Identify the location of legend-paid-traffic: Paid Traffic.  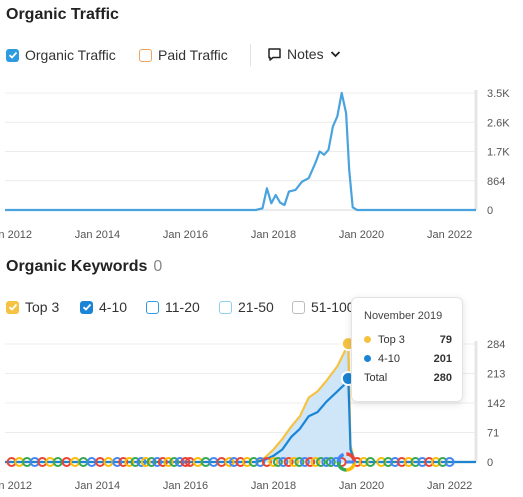
(183, 55).